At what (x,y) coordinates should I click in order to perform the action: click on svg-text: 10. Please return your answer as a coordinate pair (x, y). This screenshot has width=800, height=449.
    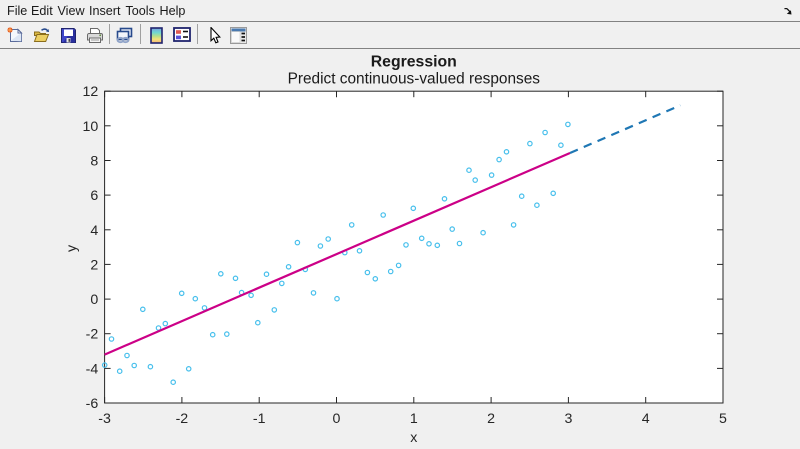
    Looking at the image, I should click on (91, 127).